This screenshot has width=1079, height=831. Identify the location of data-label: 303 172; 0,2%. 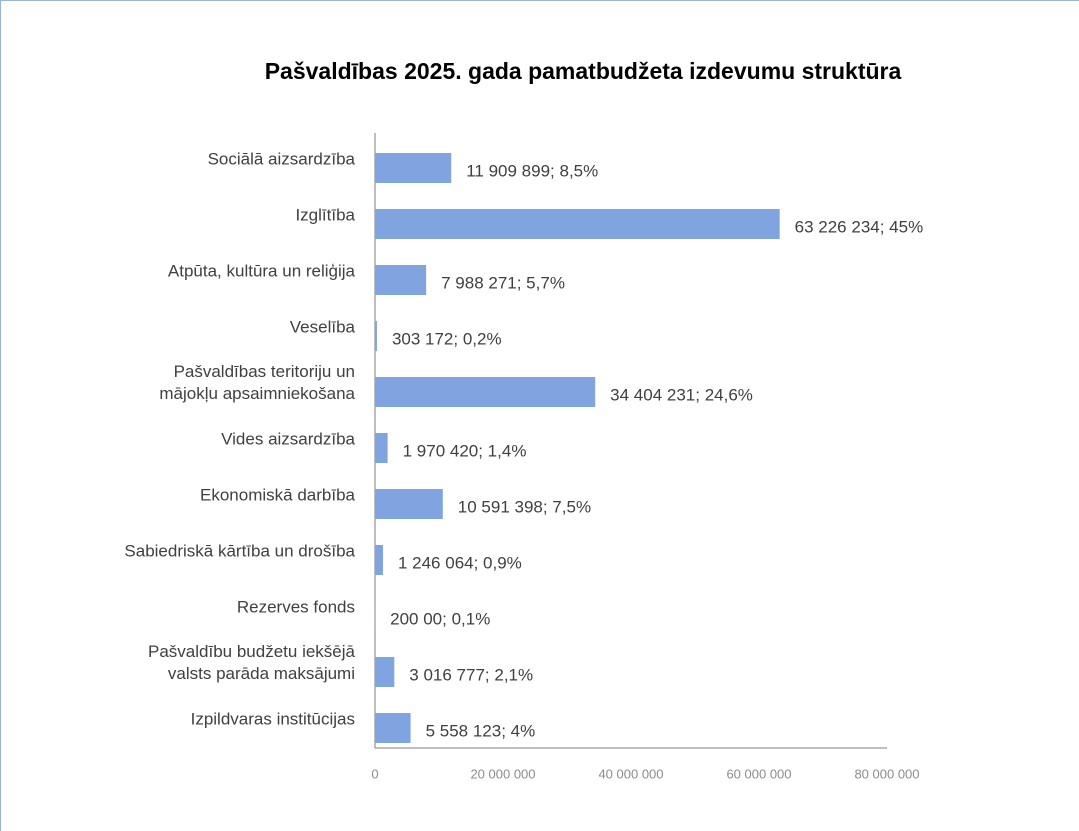
(447, 338).